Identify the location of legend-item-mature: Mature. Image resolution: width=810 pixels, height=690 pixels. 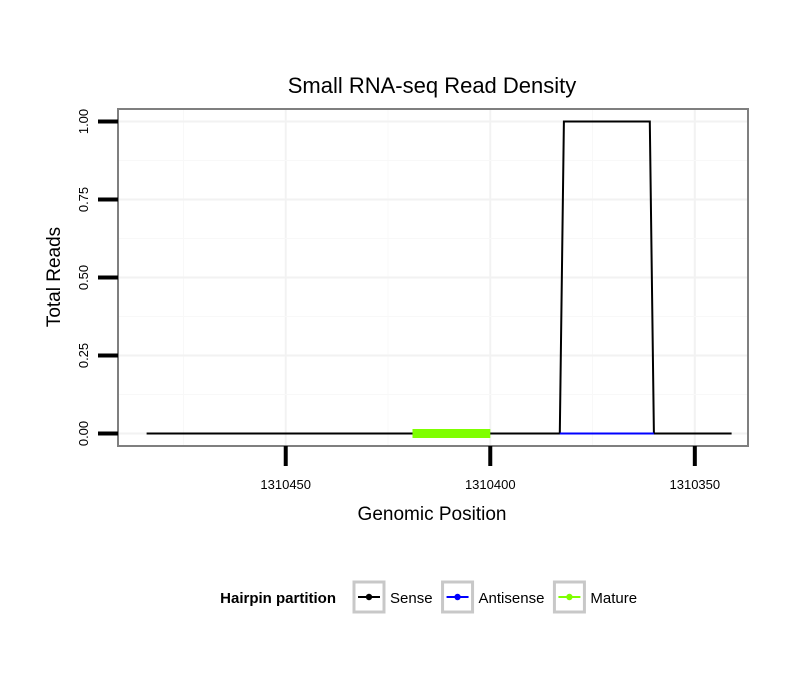
(594, 597).